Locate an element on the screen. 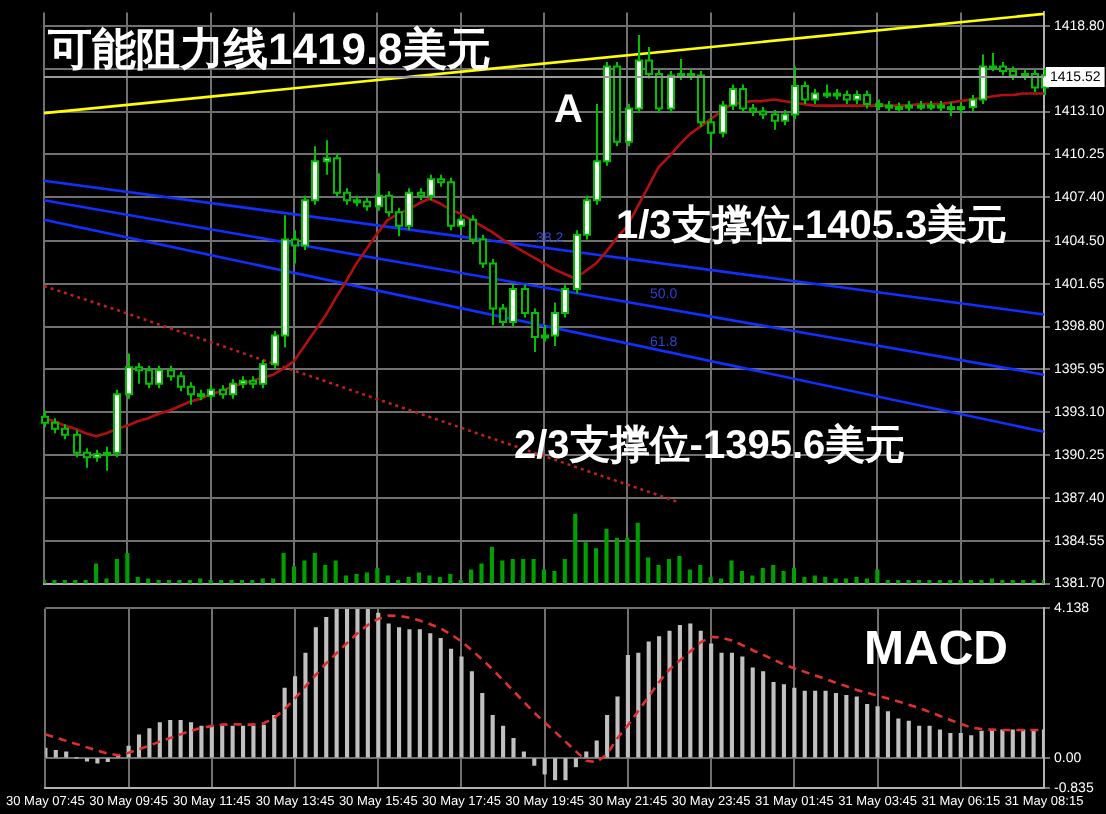  annotation: 2/3支撑位-1395.6美元 is located at coordinates (710, 445).